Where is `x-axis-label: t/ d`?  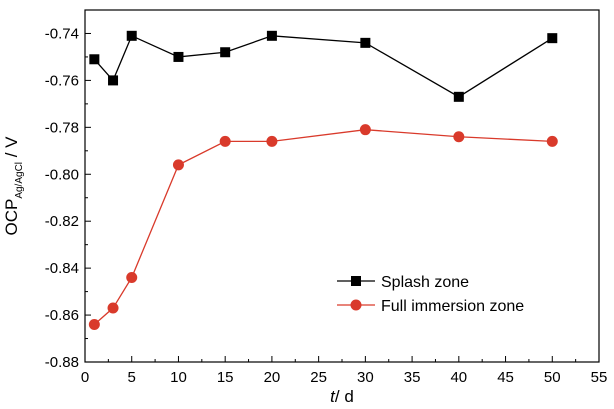
x-axis-label: t/ d is located at coordinates (342, 396).